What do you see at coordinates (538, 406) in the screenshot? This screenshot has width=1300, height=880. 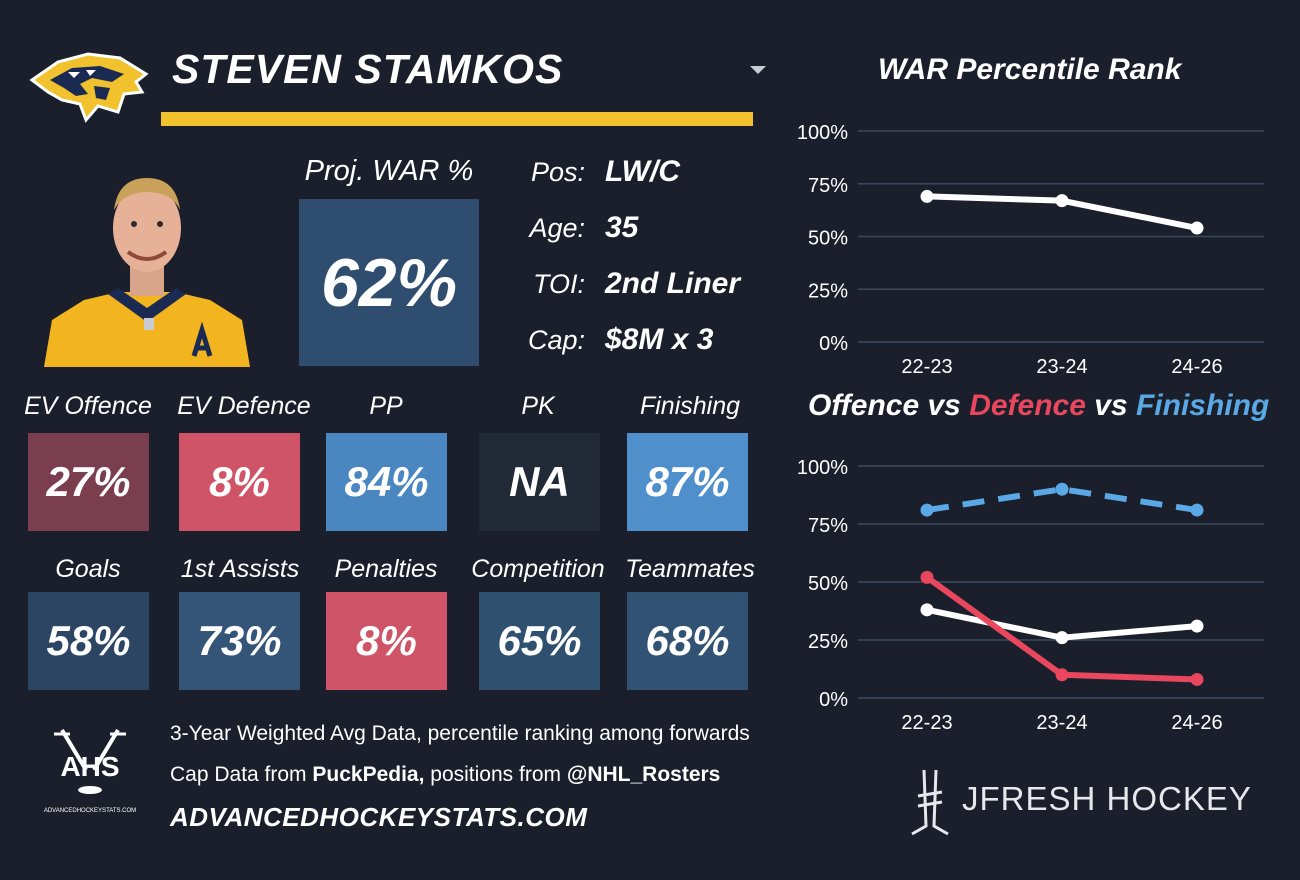 I see `pk-label: PK` at bounding box center [538, 406].